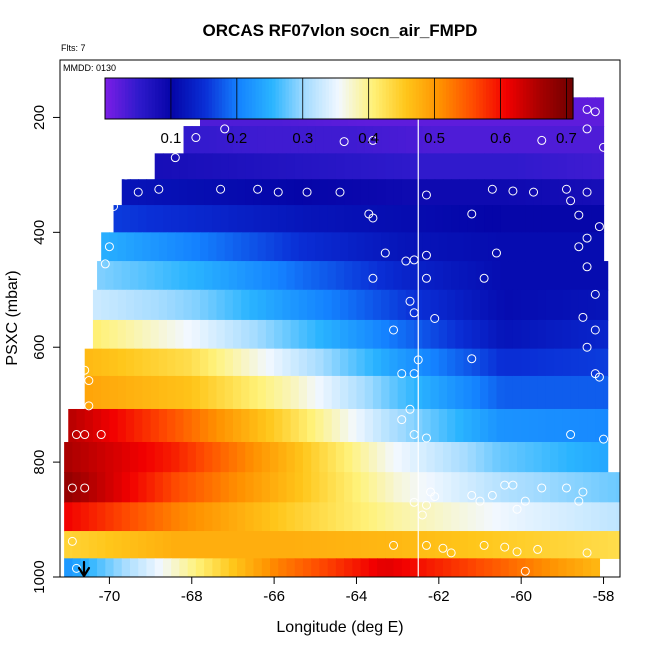 The image size is (650, 650). I want to click on x-tick-label: -66, so click(274, 596).